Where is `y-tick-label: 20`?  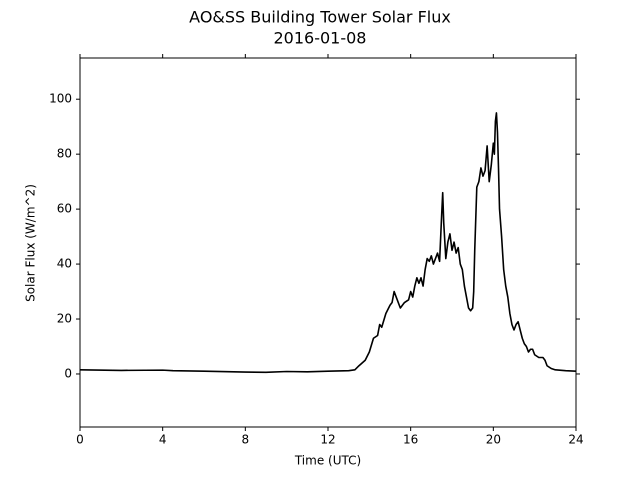
y-tick-label: 20 is located at coordinates (64, 319).